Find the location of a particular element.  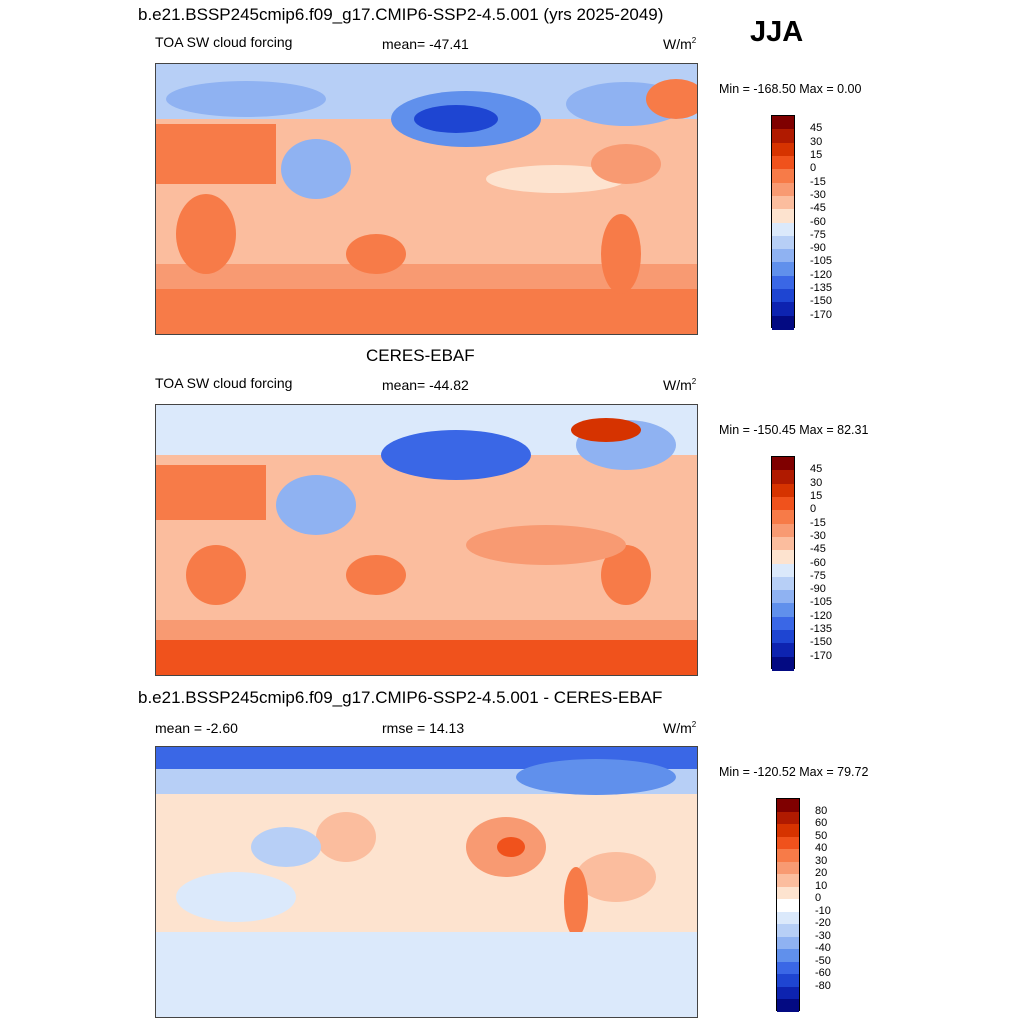

colorbar-tick-label: -40 is located at coordinates (823, 948).